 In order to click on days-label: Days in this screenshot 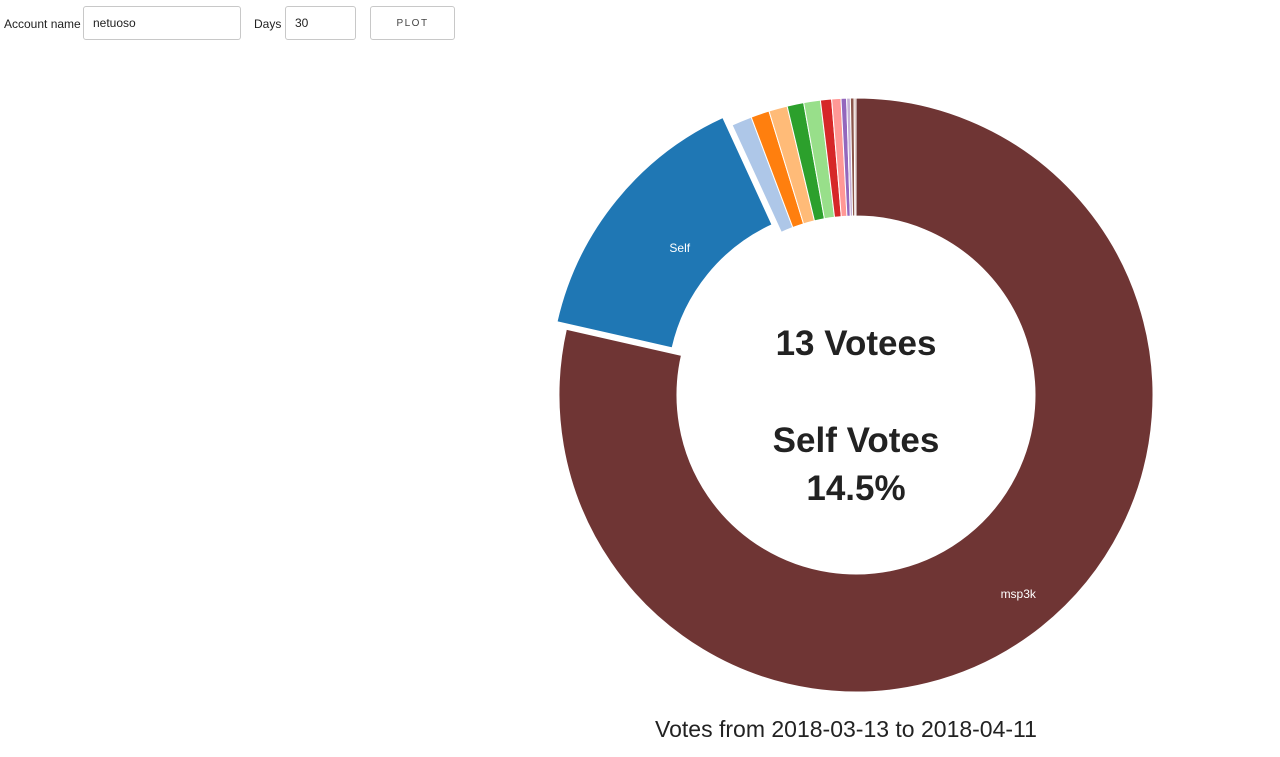, I will do `click(268, 24)`.